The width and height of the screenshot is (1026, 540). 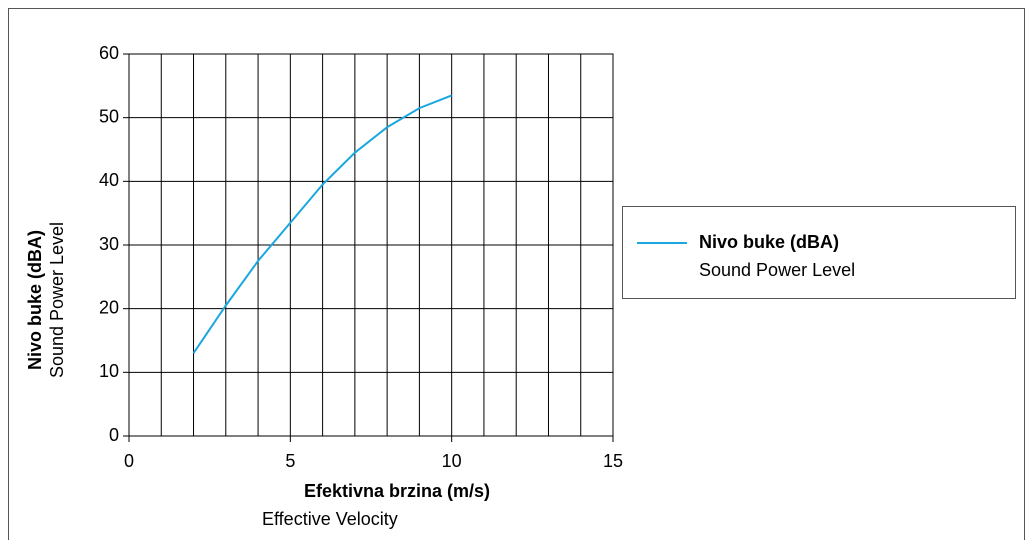 What do you see at coordinates (109, 180) in the screenshot?
I see `y-tick-label: 40` at bounding box center [109, 180].